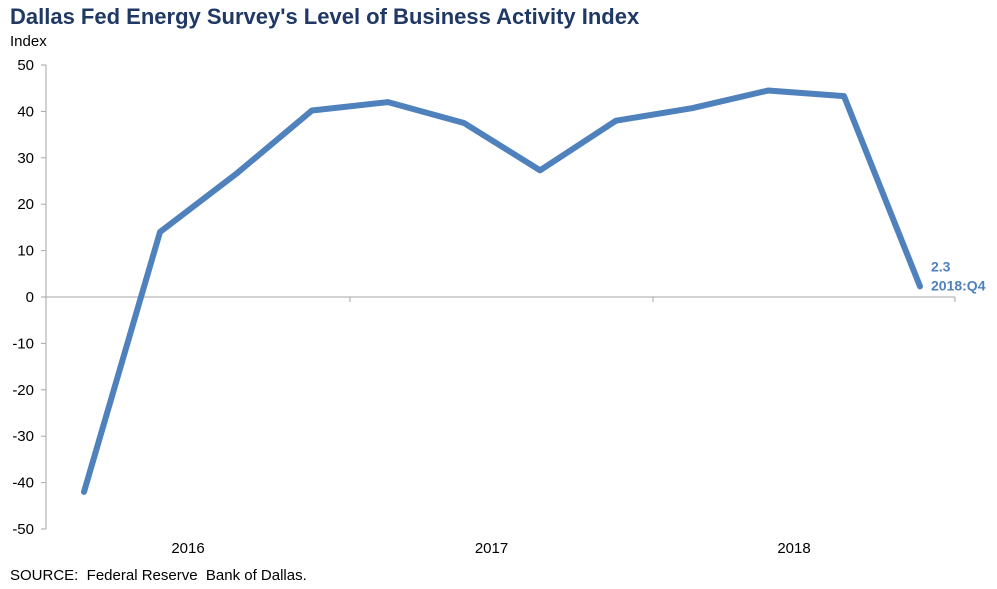 The height and width of the screenshot is (589, 997). I want to click on y-tick-label: -20, so click(23, 390).